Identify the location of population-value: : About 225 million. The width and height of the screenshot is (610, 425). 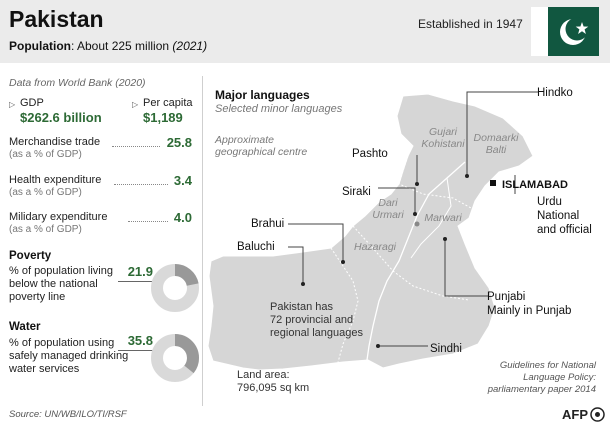
(122, 46).